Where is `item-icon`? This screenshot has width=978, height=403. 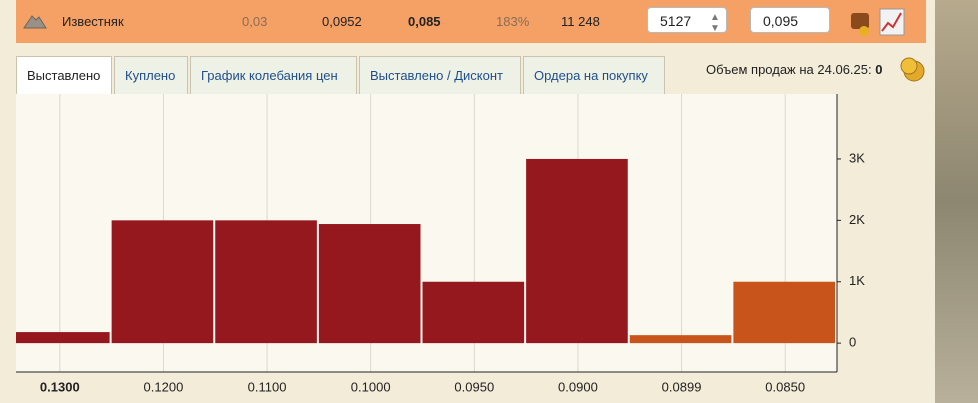 item-icon is located at coordinates (35, 22).